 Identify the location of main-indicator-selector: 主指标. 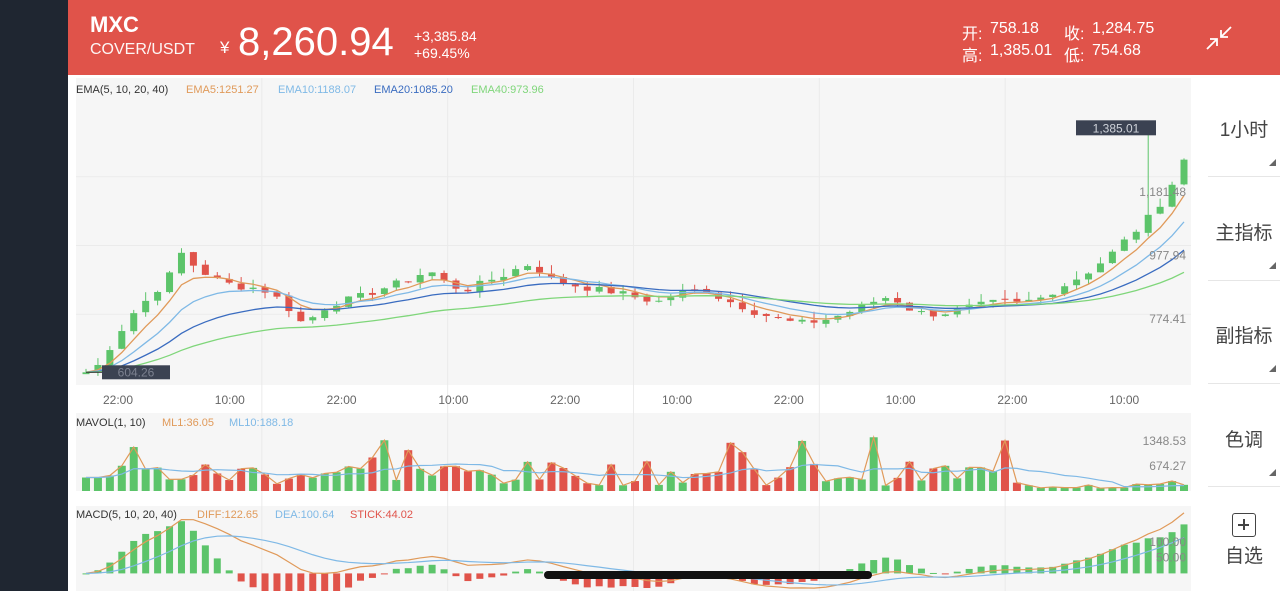
(1244, 243).